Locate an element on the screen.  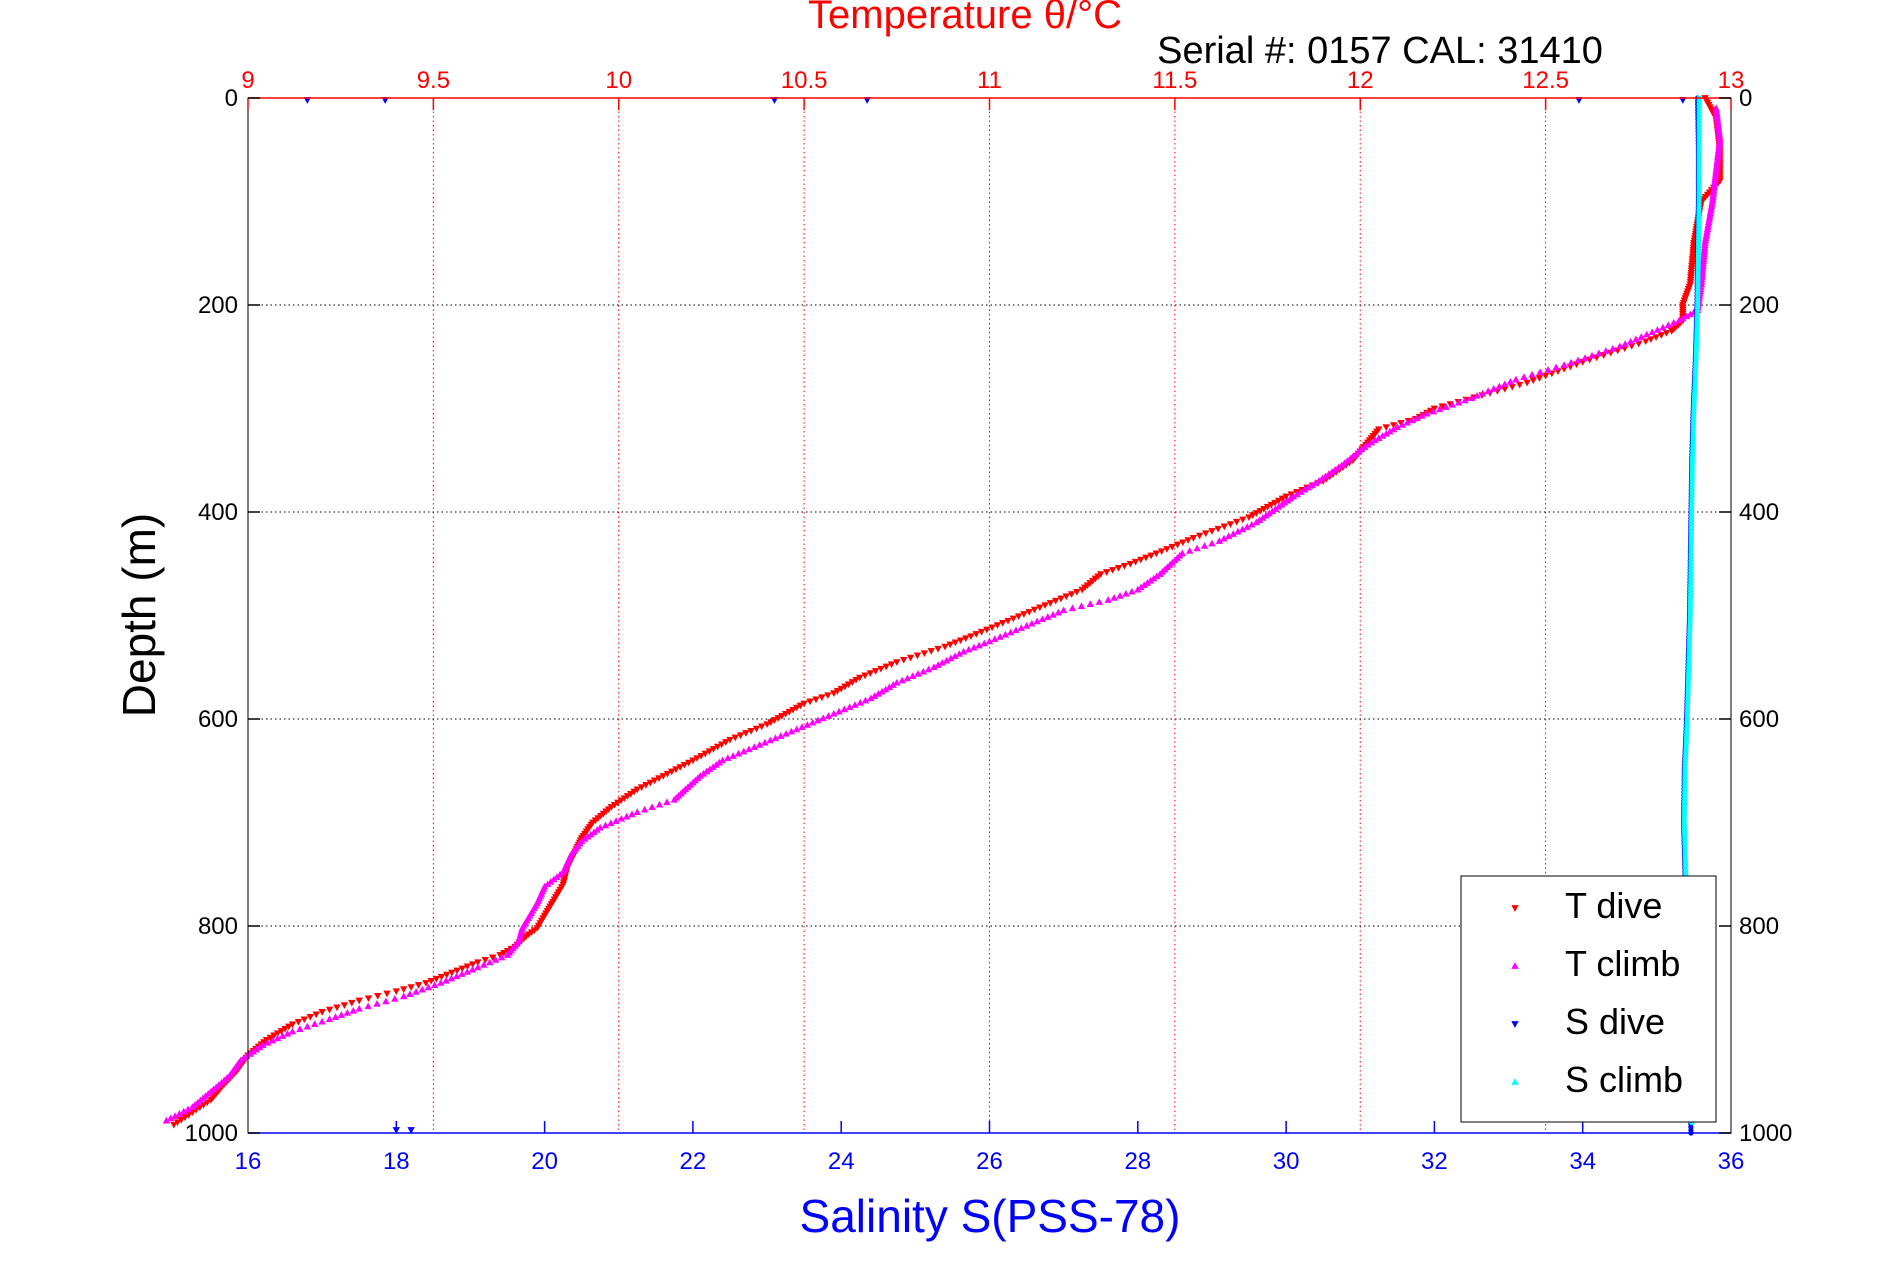
depth-tick-label-right: 0 is located at coordinates (1745, 98).